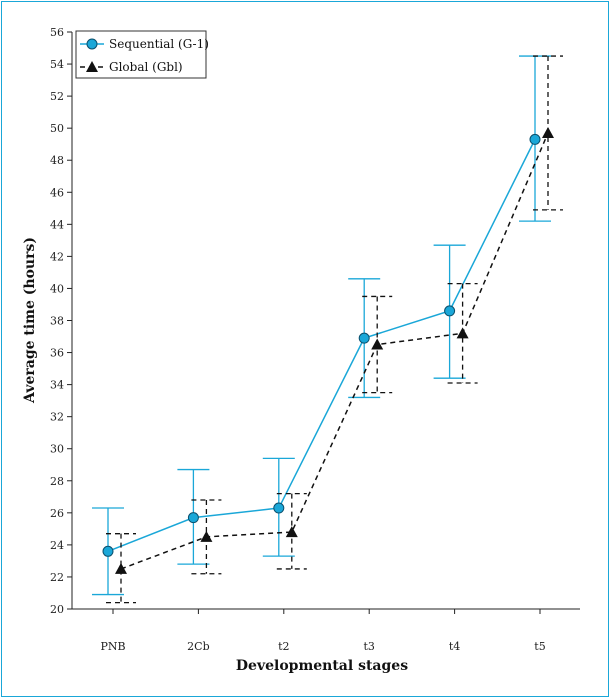 The height and width of the screenshot is (700, 612). Describe the element at coordinates (57, 160) in the screenshot. I see `y-tick-label: 48` at that location.